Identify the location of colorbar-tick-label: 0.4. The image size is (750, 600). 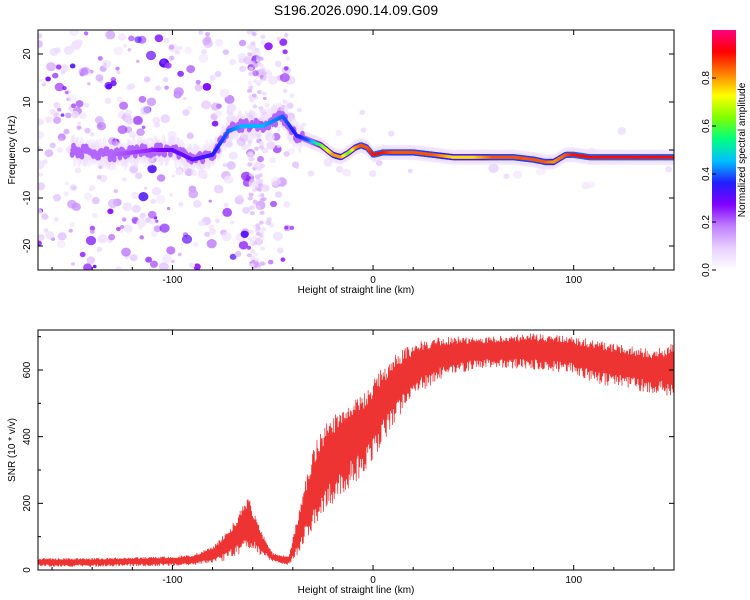
(706, 174).